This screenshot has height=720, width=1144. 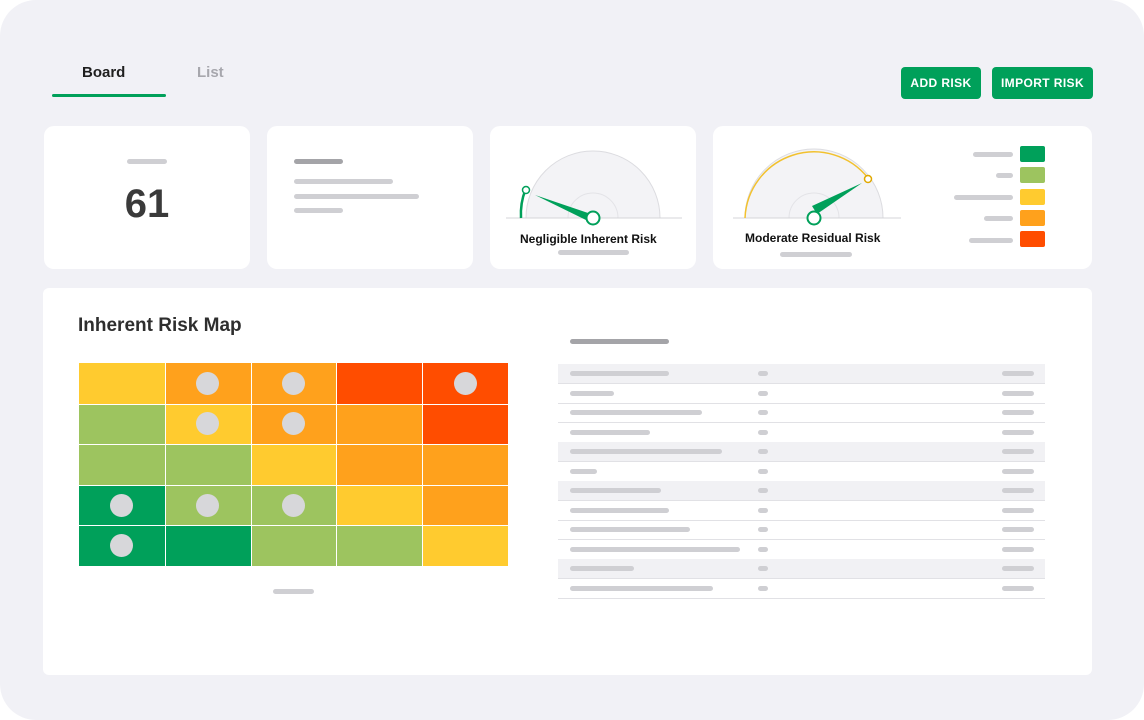 What do you see at coordinates (593, 252) in the screenshot?
I see `gauge-caption-placeholder` at bounding box center [593, 252].